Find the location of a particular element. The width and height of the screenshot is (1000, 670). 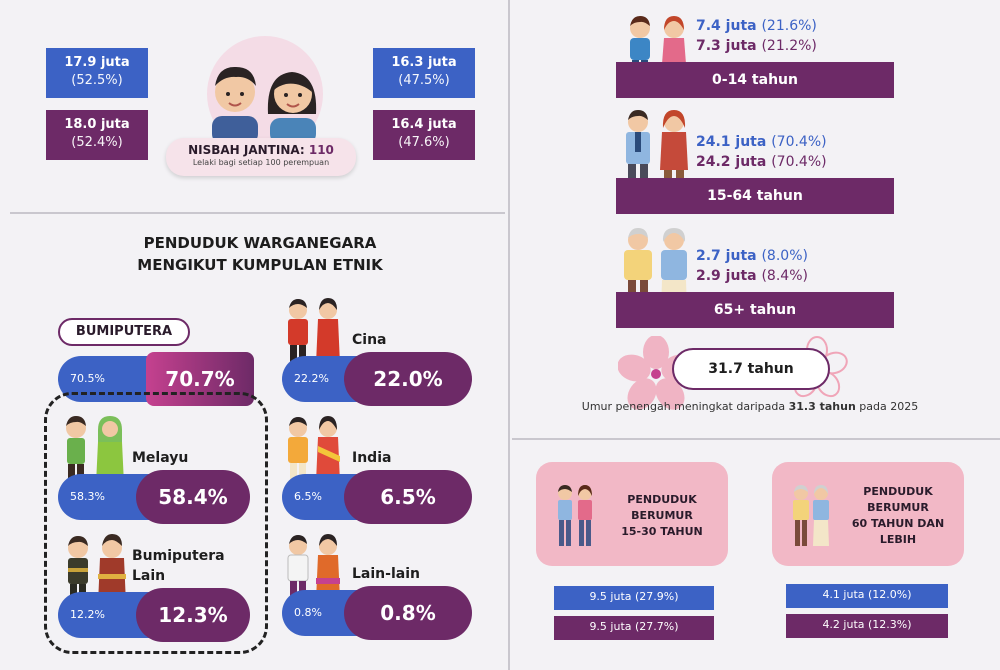

bumiputera-group-outline is located at coordinates (156, 523).